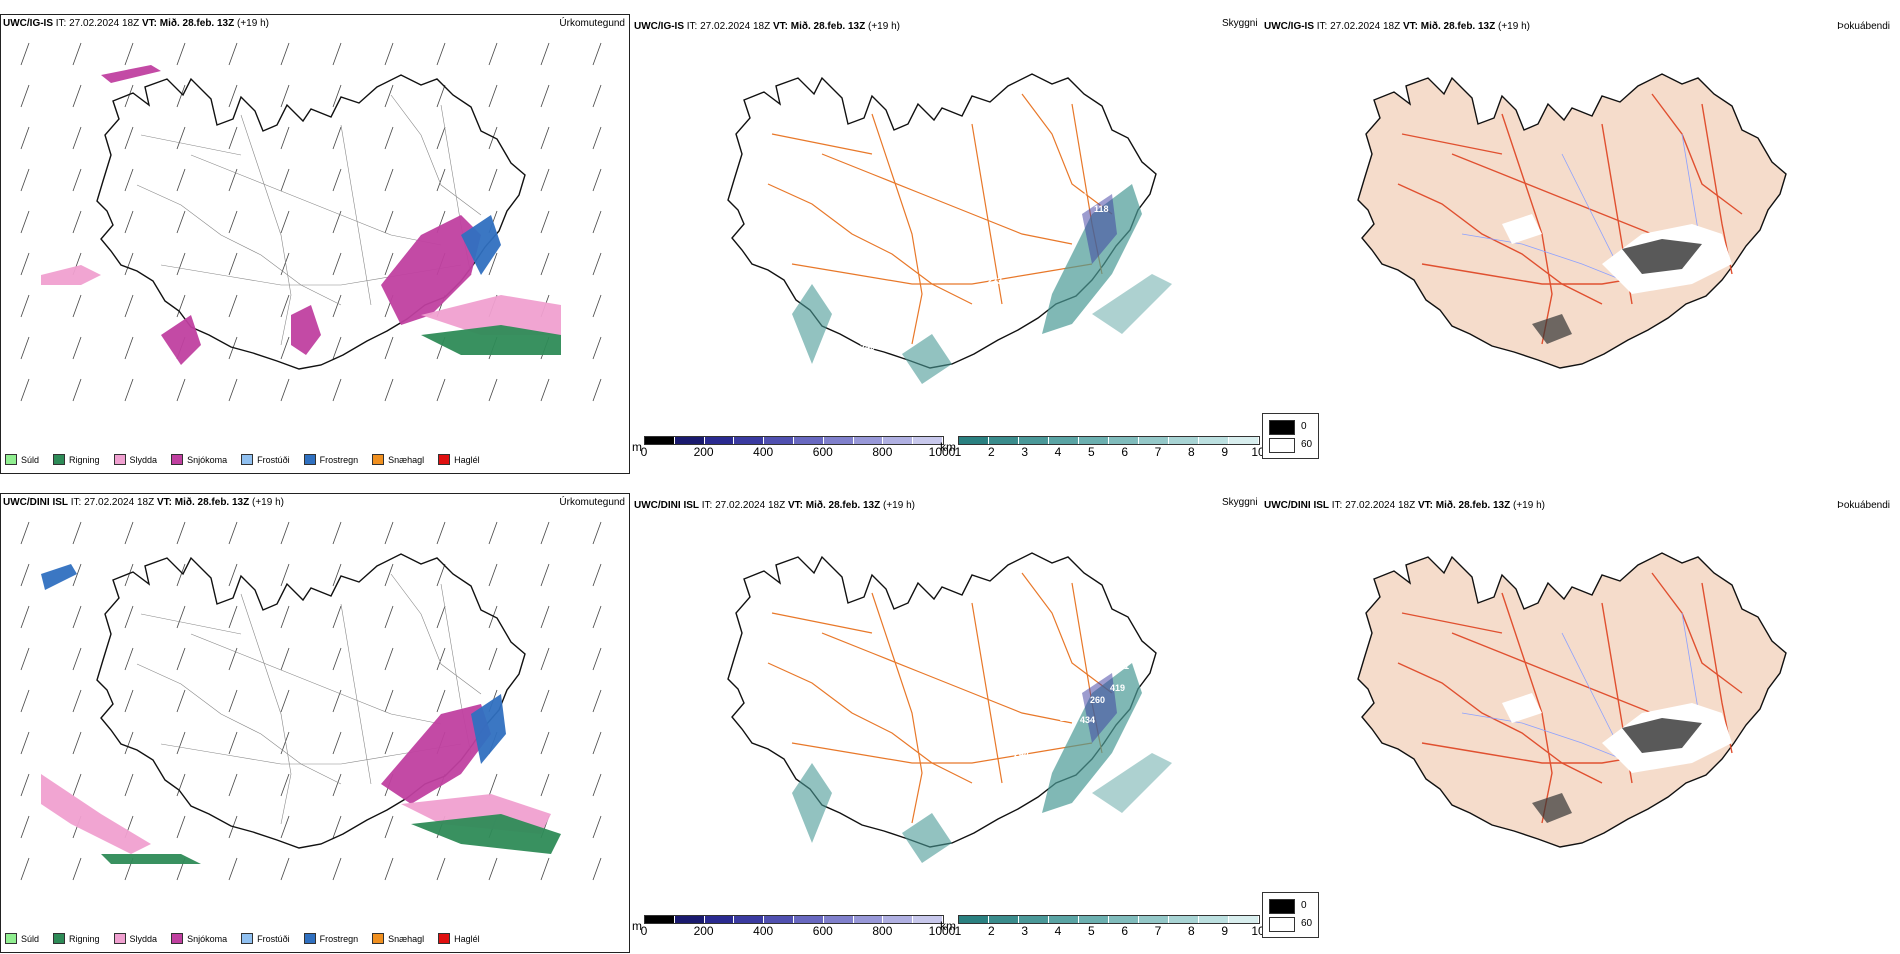  What do you see at coordinates (839, 351) in the screenshot?
I see `ceiling-value-label: 104` at bounding box center [839, 351].